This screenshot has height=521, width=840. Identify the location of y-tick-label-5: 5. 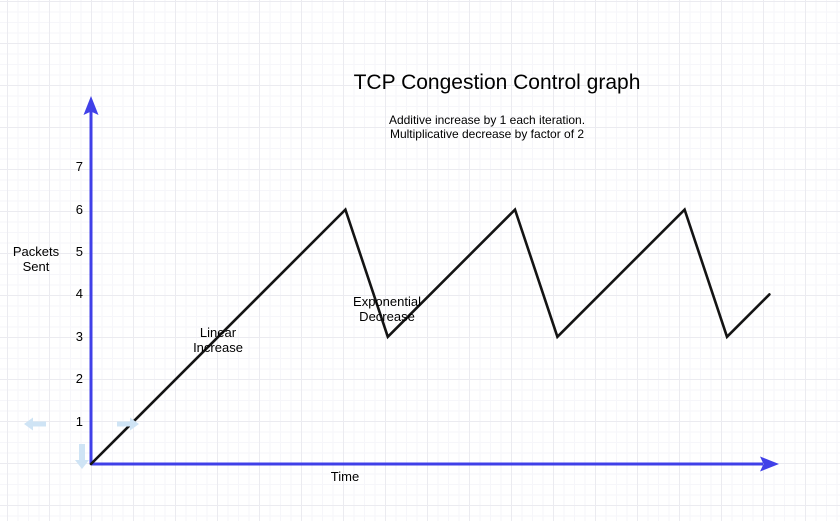
(79, 251).